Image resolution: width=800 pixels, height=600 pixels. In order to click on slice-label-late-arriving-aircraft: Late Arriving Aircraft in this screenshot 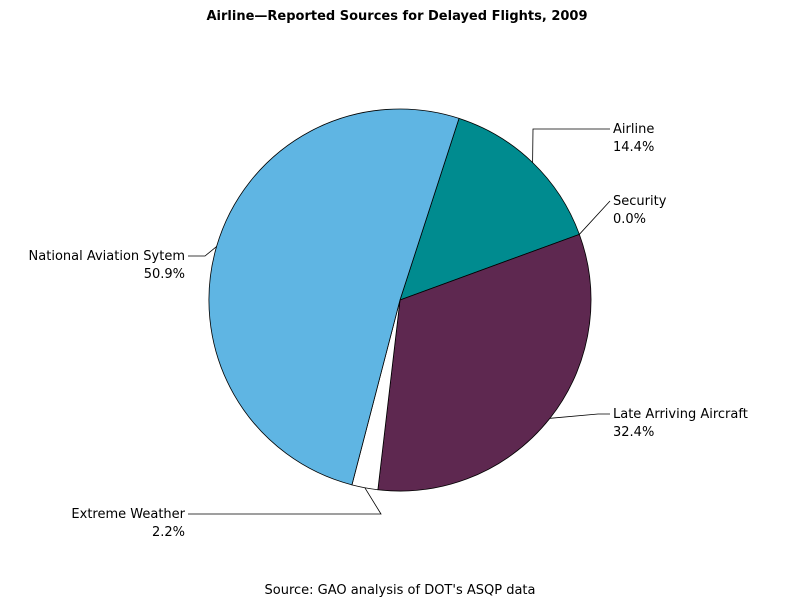, I will do `click(680, 414)`.